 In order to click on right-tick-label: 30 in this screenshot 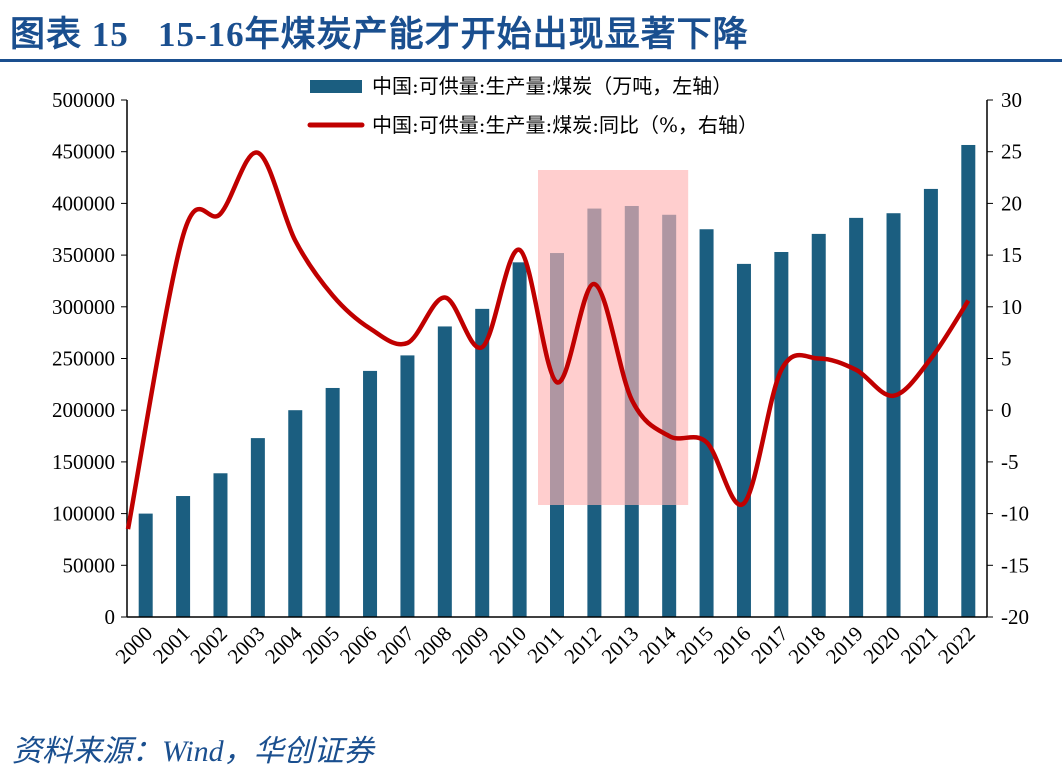, I will do `click(1011, 100)`.